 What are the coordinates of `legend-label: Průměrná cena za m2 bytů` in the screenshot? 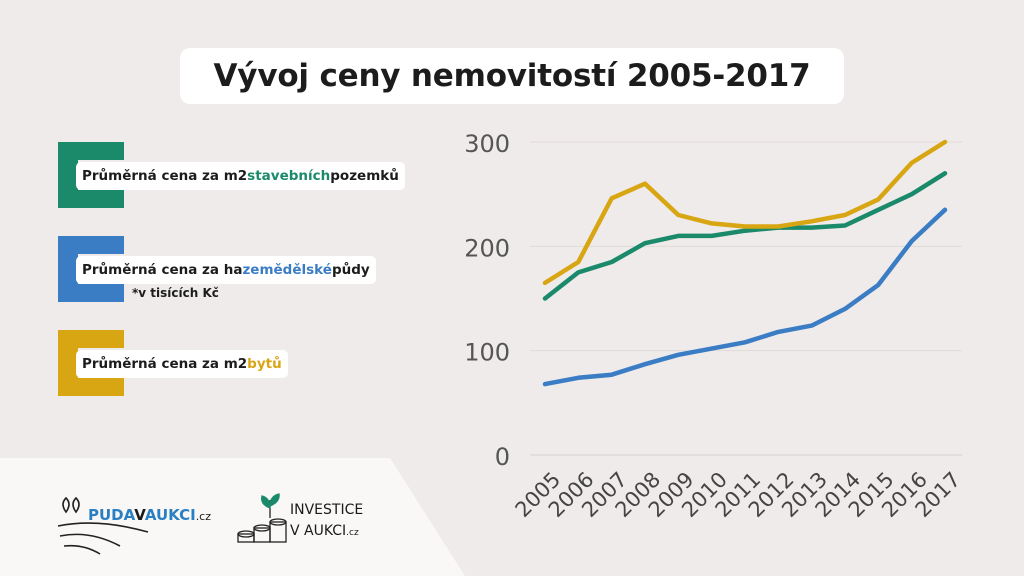 It's located at (182, 364).